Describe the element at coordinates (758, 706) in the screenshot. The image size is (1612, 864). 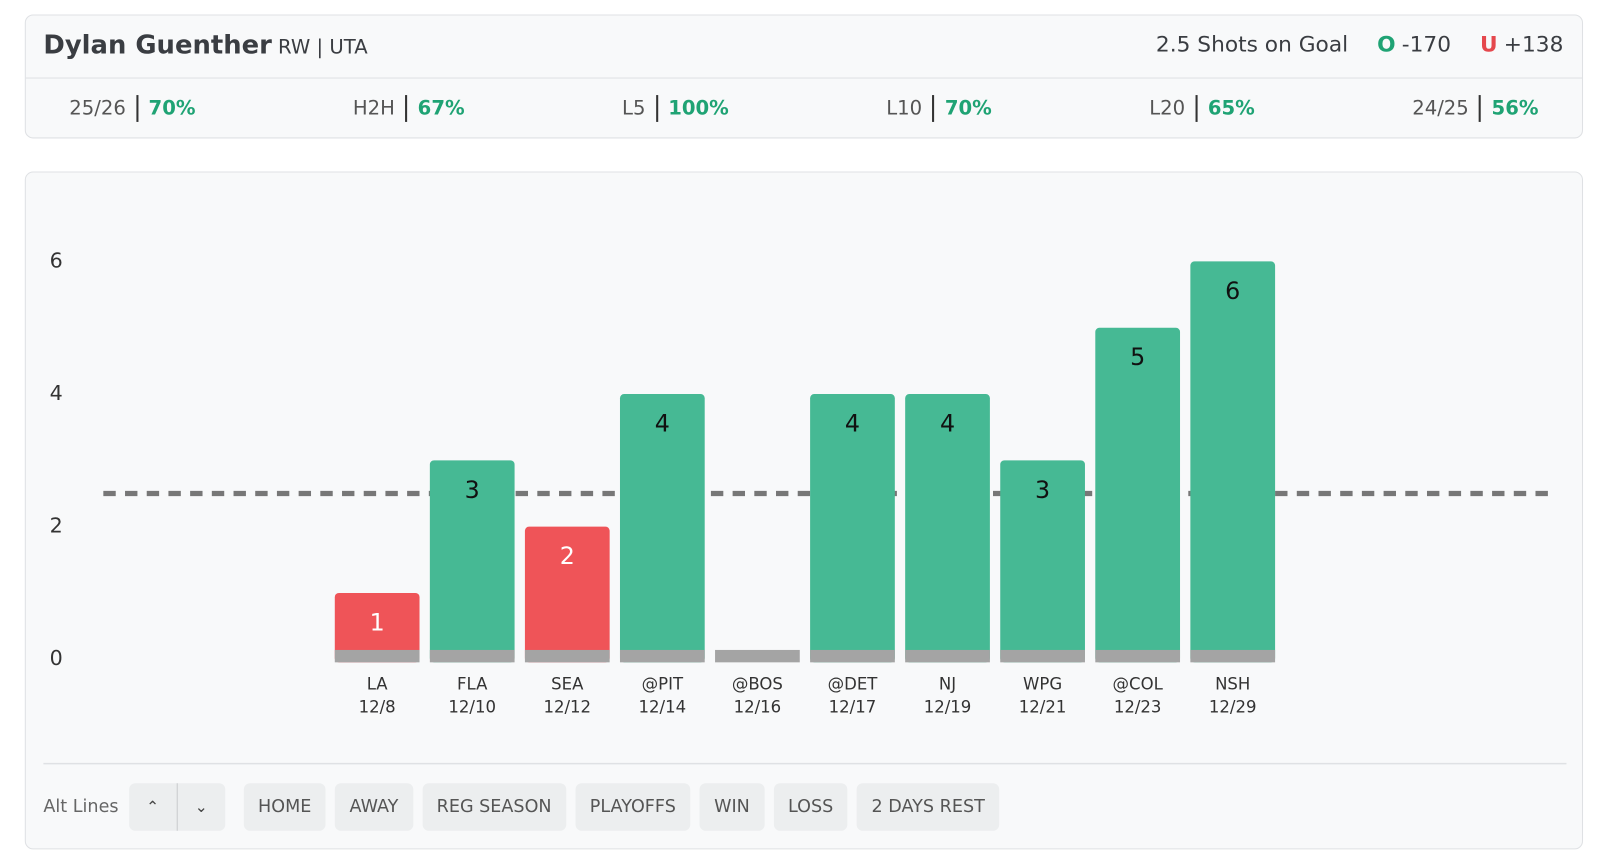
I see `x-tick-date: 12/16` at that location.